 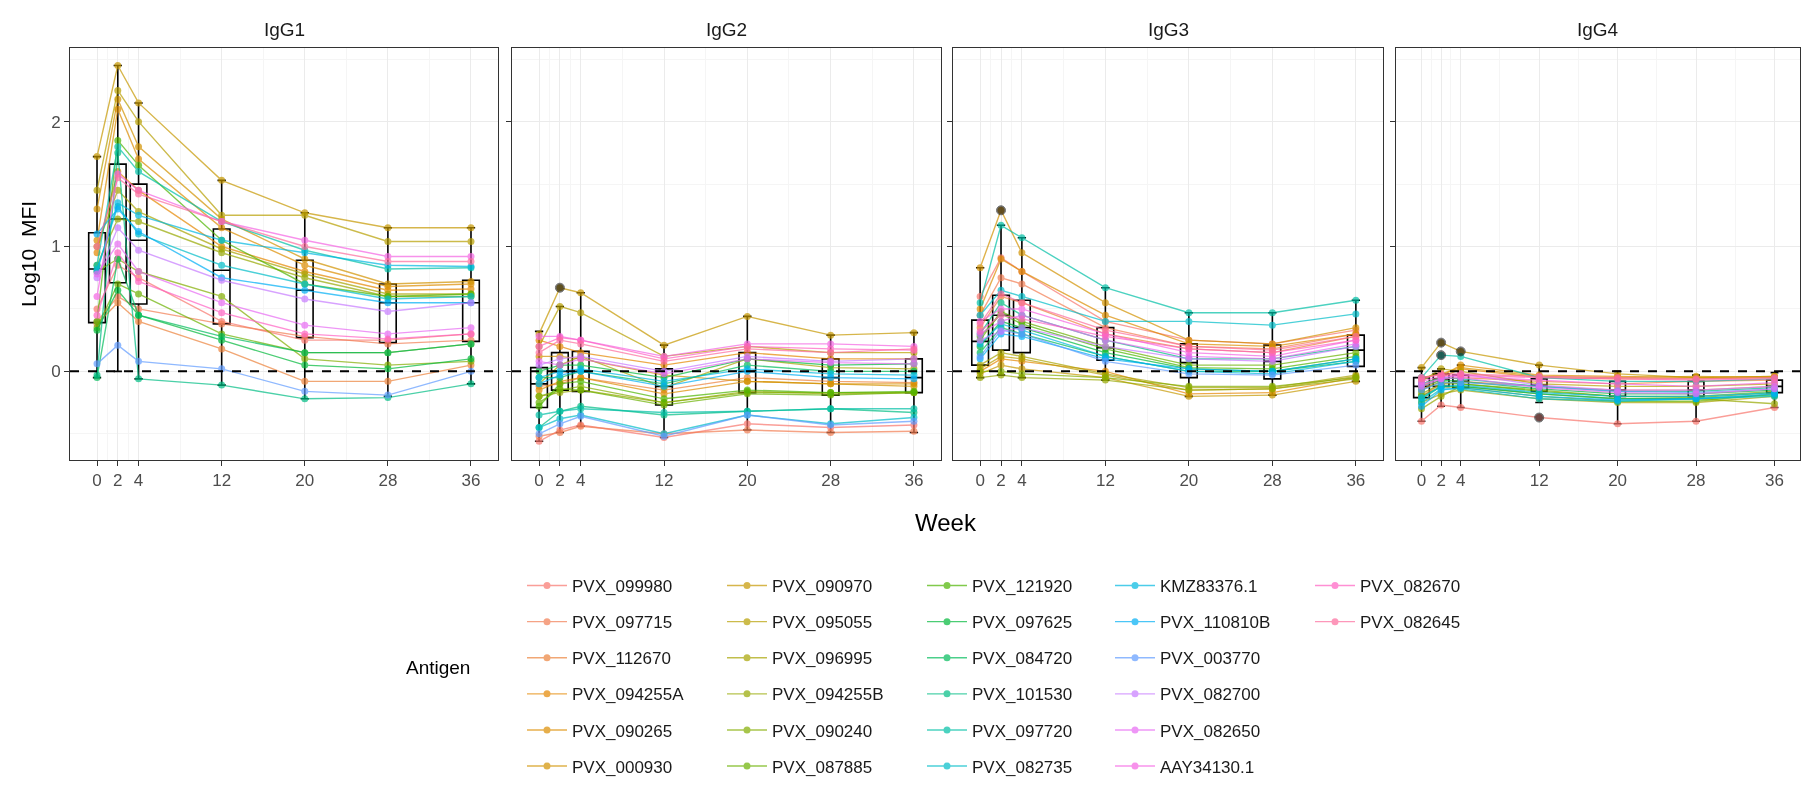 I want to click on legend-label: PVX_090240, so click(x=822, y=731).